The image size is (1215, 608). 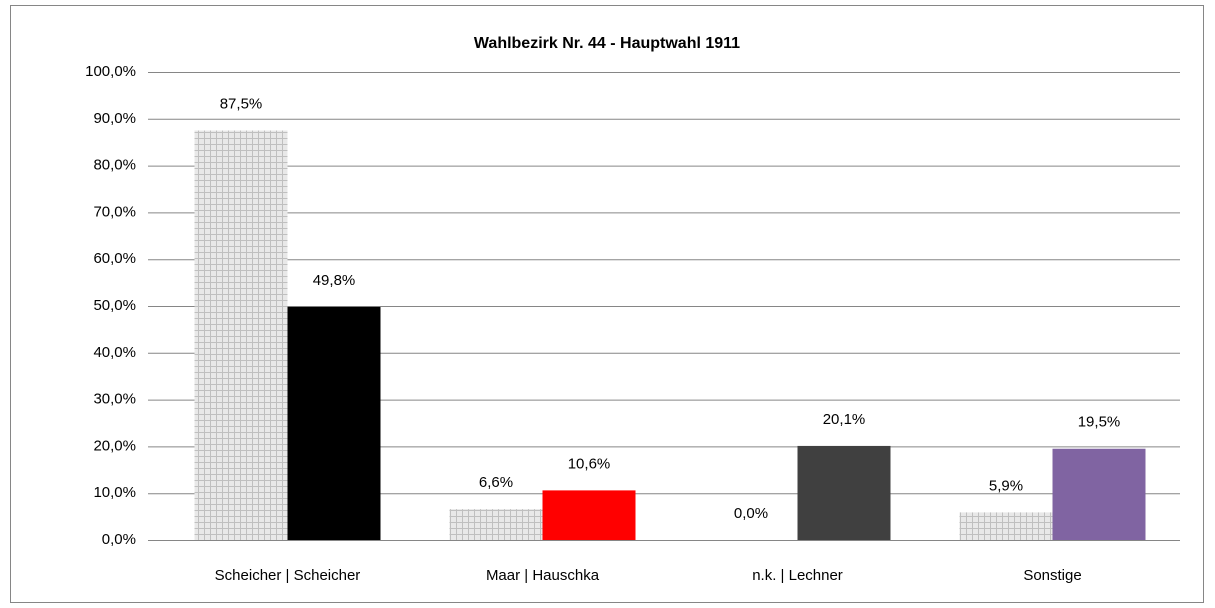 I want to click on data-label: 19,5%, so click(x=1099, y=422).